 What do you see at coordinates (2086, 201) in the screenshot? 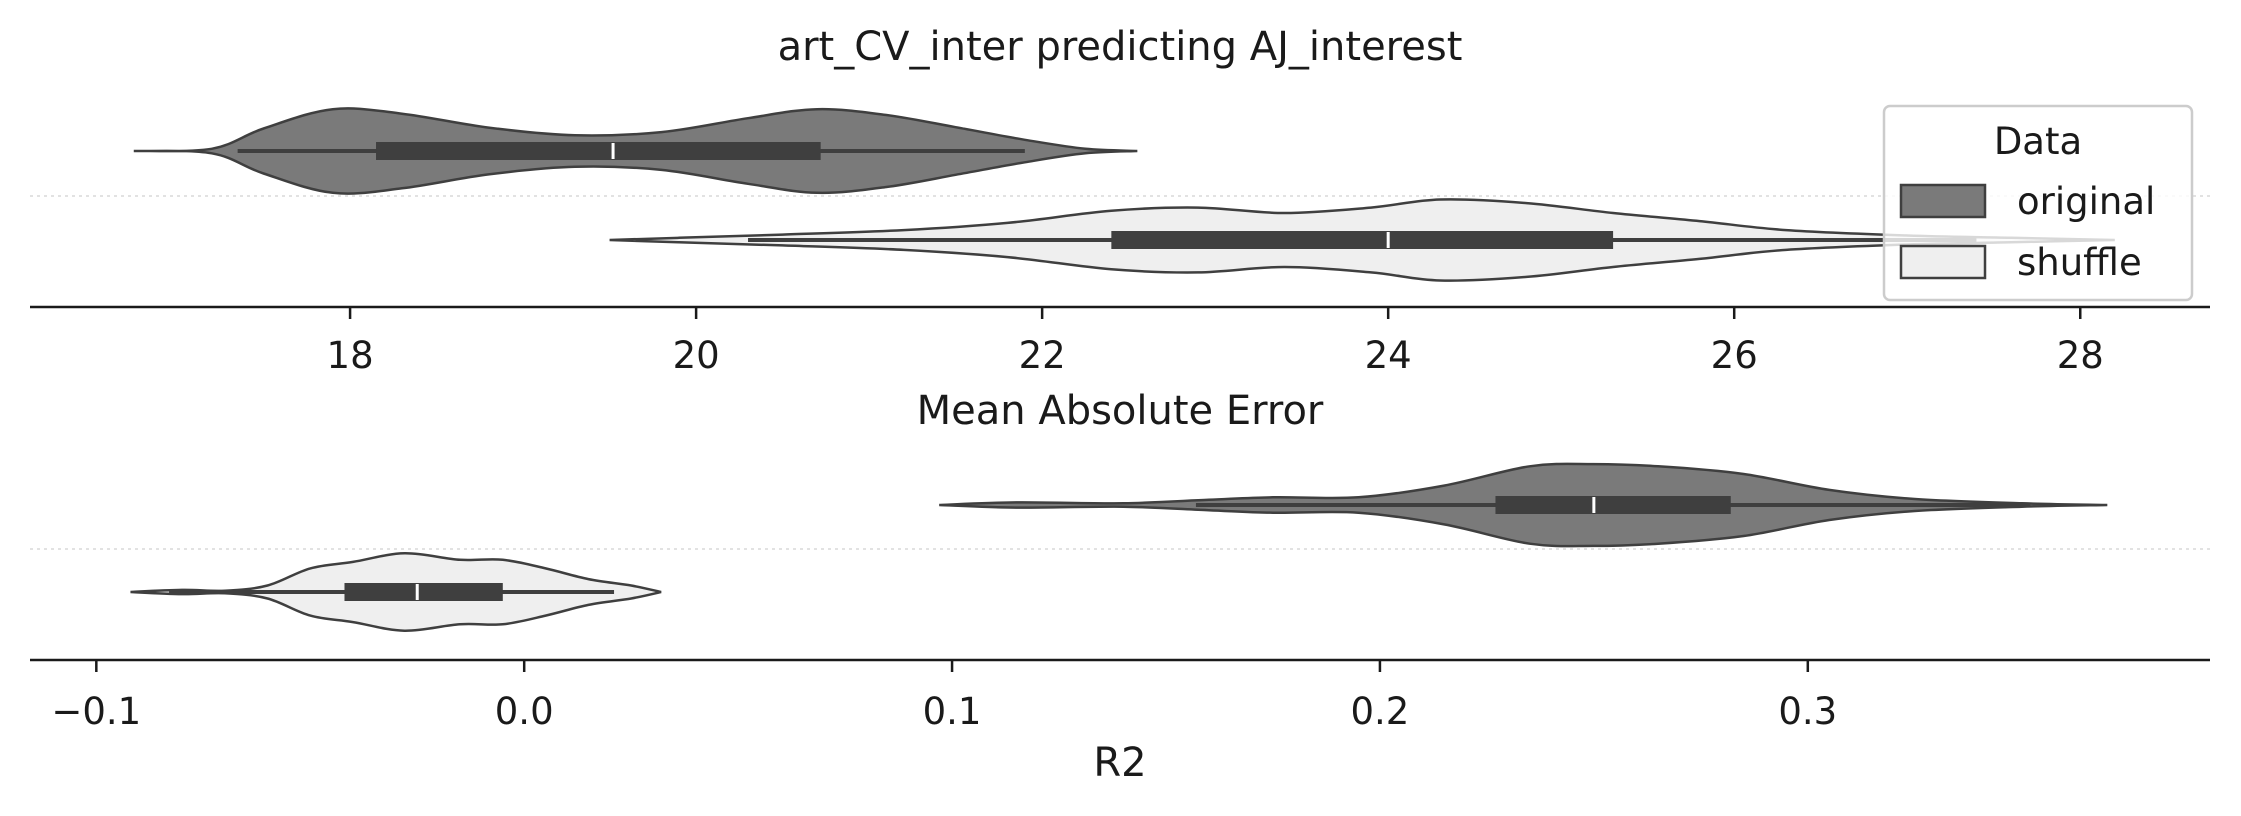
I see `legend-label-original: original` at bounding box center [2086, 201].